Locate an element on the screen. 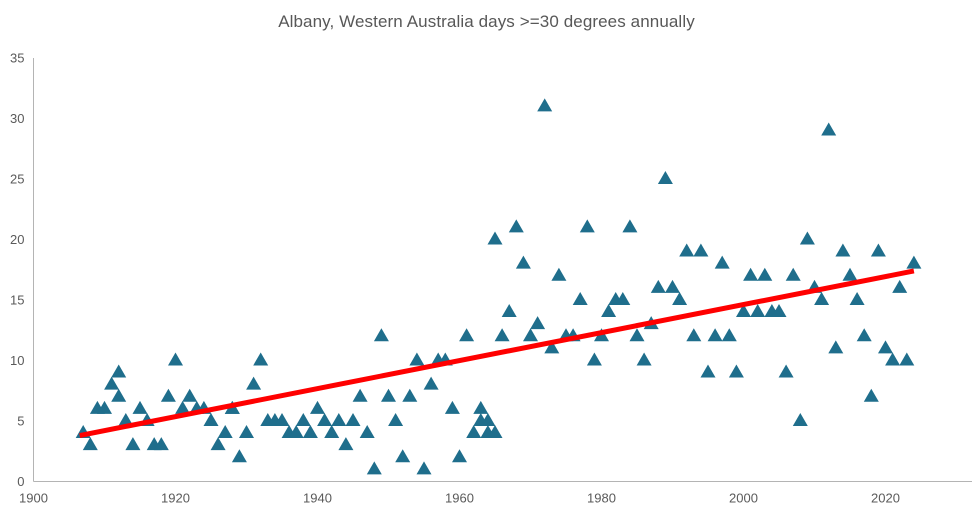  x-axis-tick-label: 1940 is located at coordinates (317, 498).